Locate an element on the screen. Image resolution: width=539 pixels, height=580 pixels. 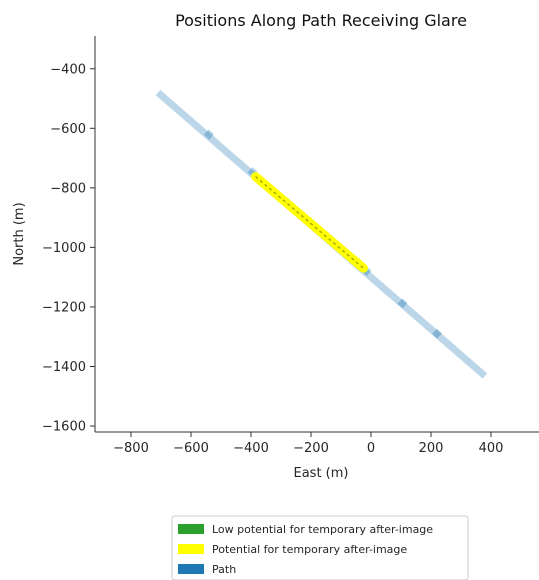
potential-glare-segment is located at coordinates (309, 222).